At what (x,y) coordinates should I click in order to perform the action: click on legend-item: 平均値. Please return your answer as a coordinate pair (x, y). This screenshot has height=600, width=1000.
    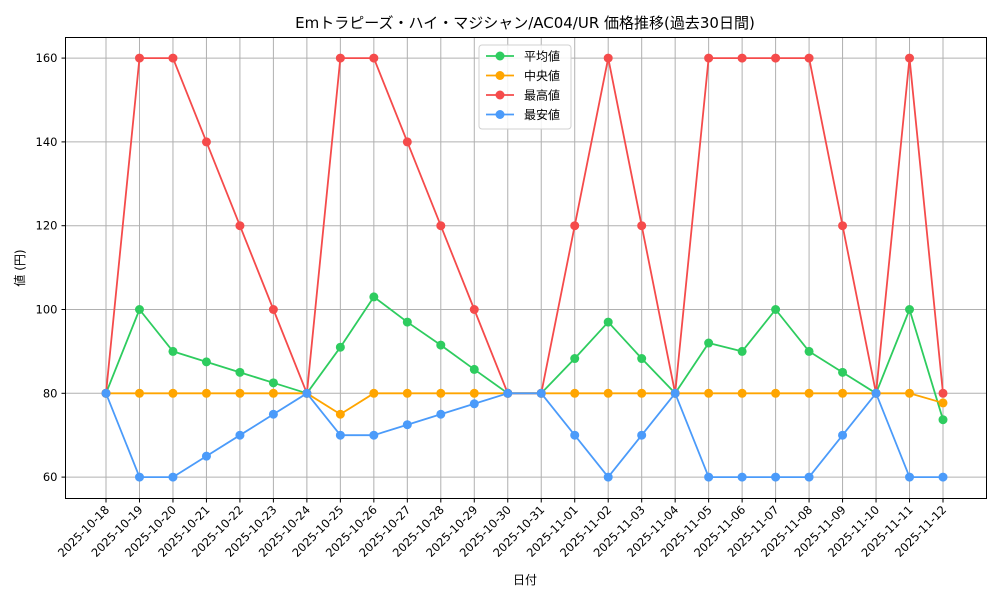
    Looking at the image, I should click on (523, 56).